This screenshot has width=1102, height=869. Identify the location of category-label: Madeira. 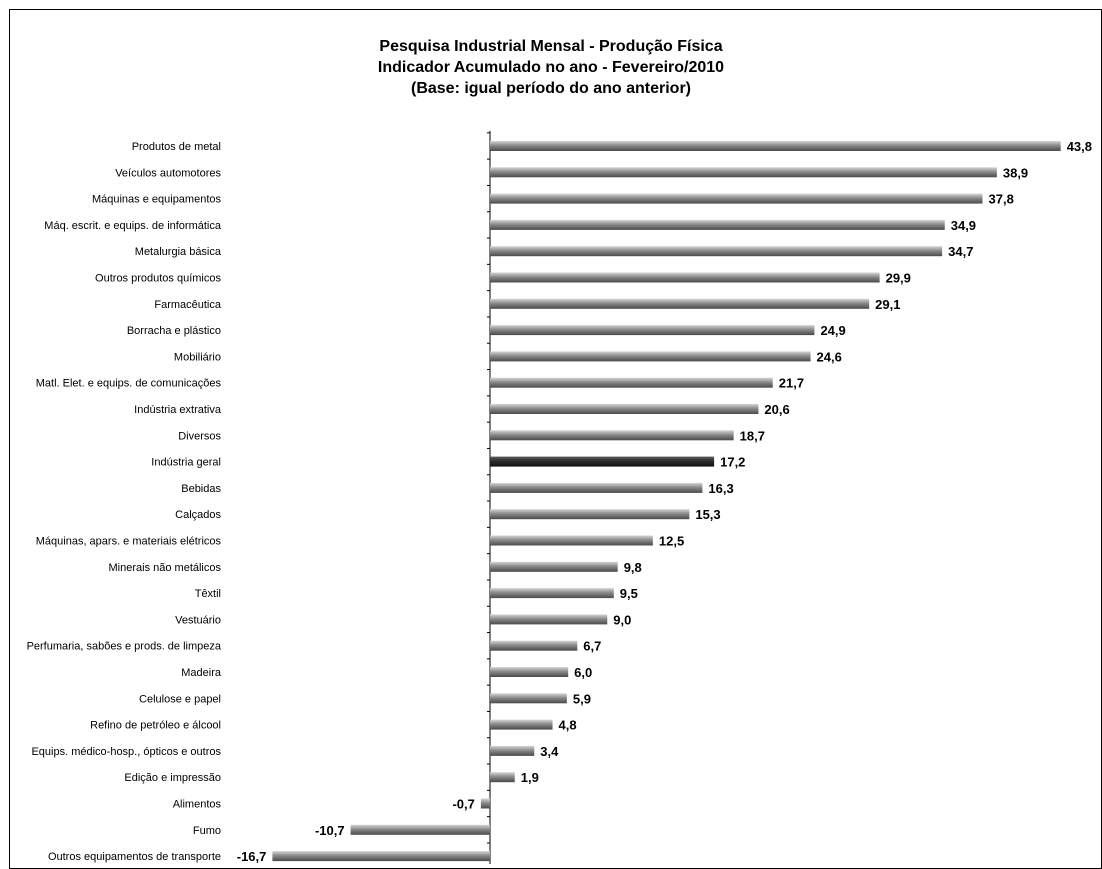
(201, 673).